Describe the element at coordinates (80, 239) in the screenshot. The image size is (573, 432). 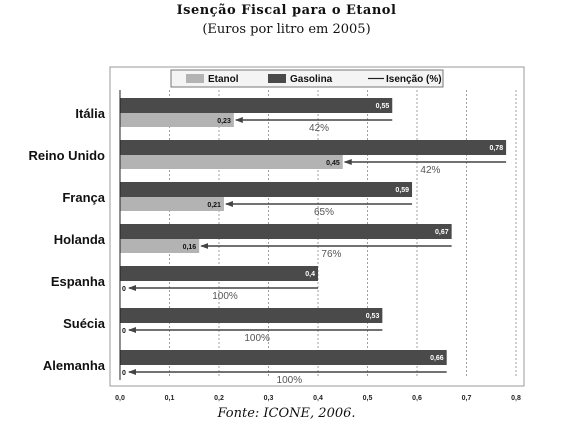
I see `category-label: Holanda` at that location.